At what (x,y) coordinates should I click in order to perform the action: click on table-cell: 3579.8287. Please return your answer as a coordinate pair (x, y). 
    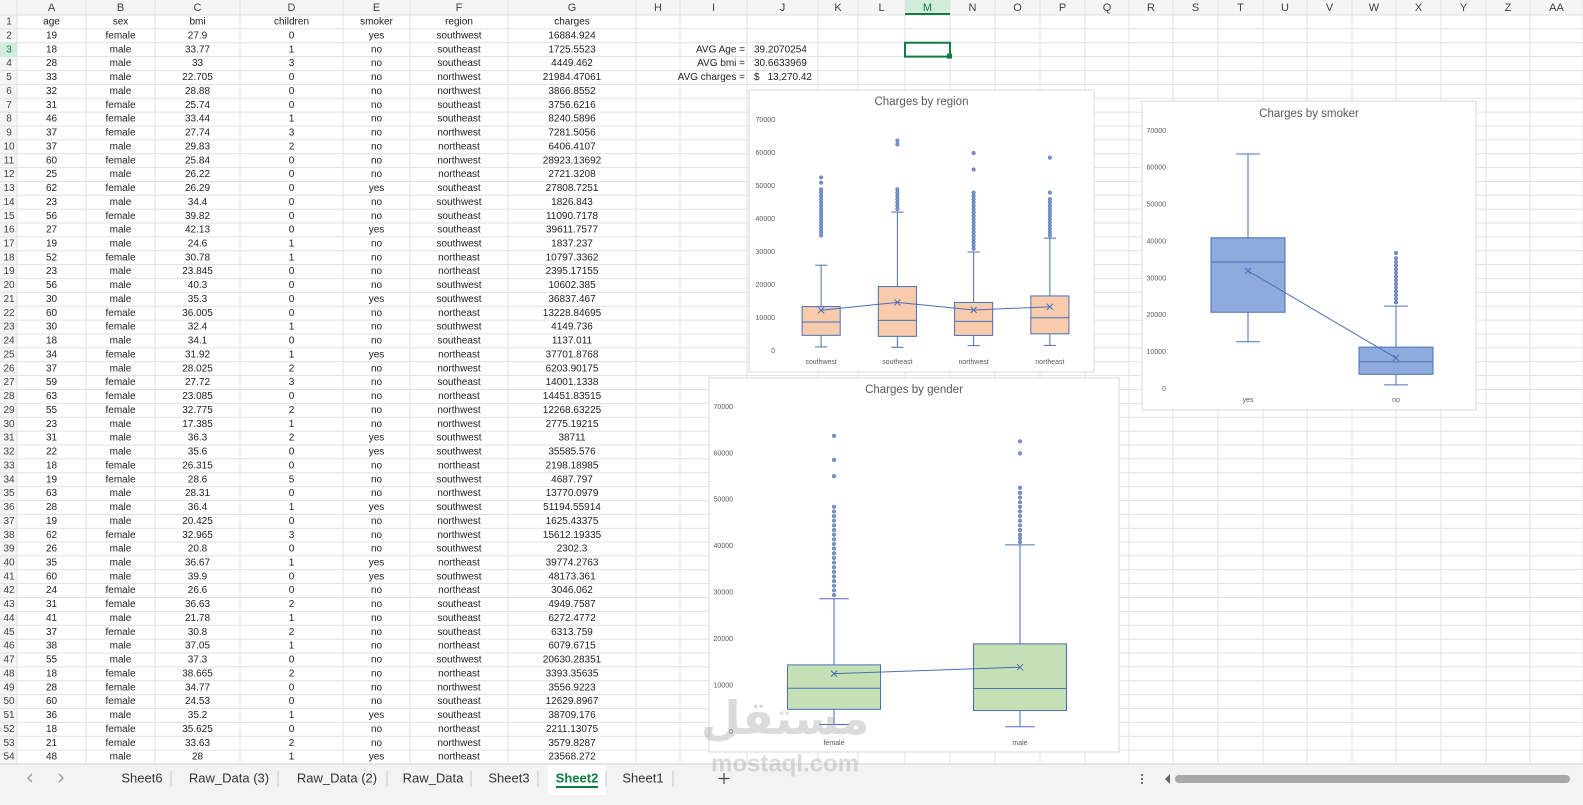
    Looking at the image, I should click on (572, 743).